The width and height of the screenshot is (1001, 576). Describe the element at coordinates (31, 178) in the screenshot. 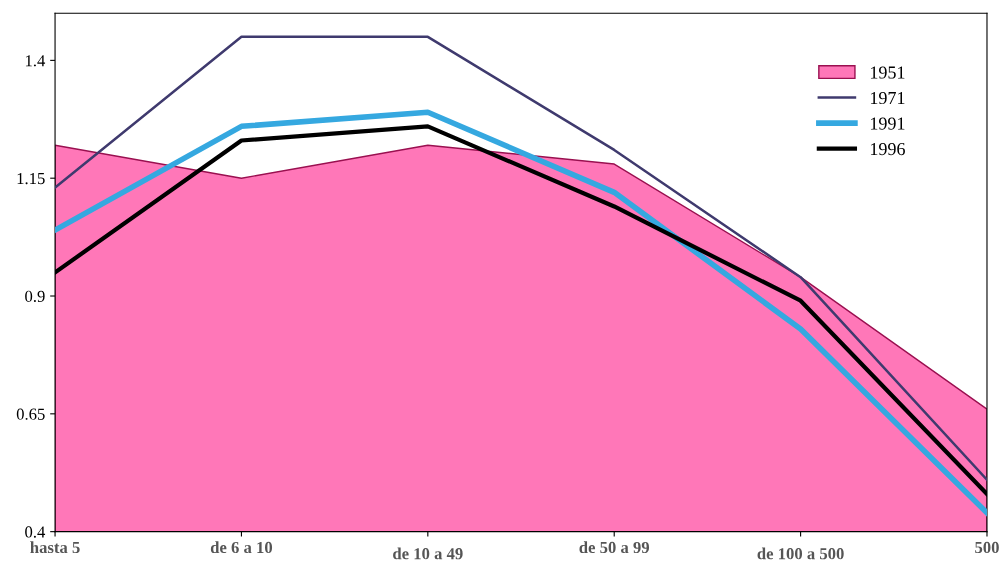

I see `y-tick-label: 1.15` at that location.